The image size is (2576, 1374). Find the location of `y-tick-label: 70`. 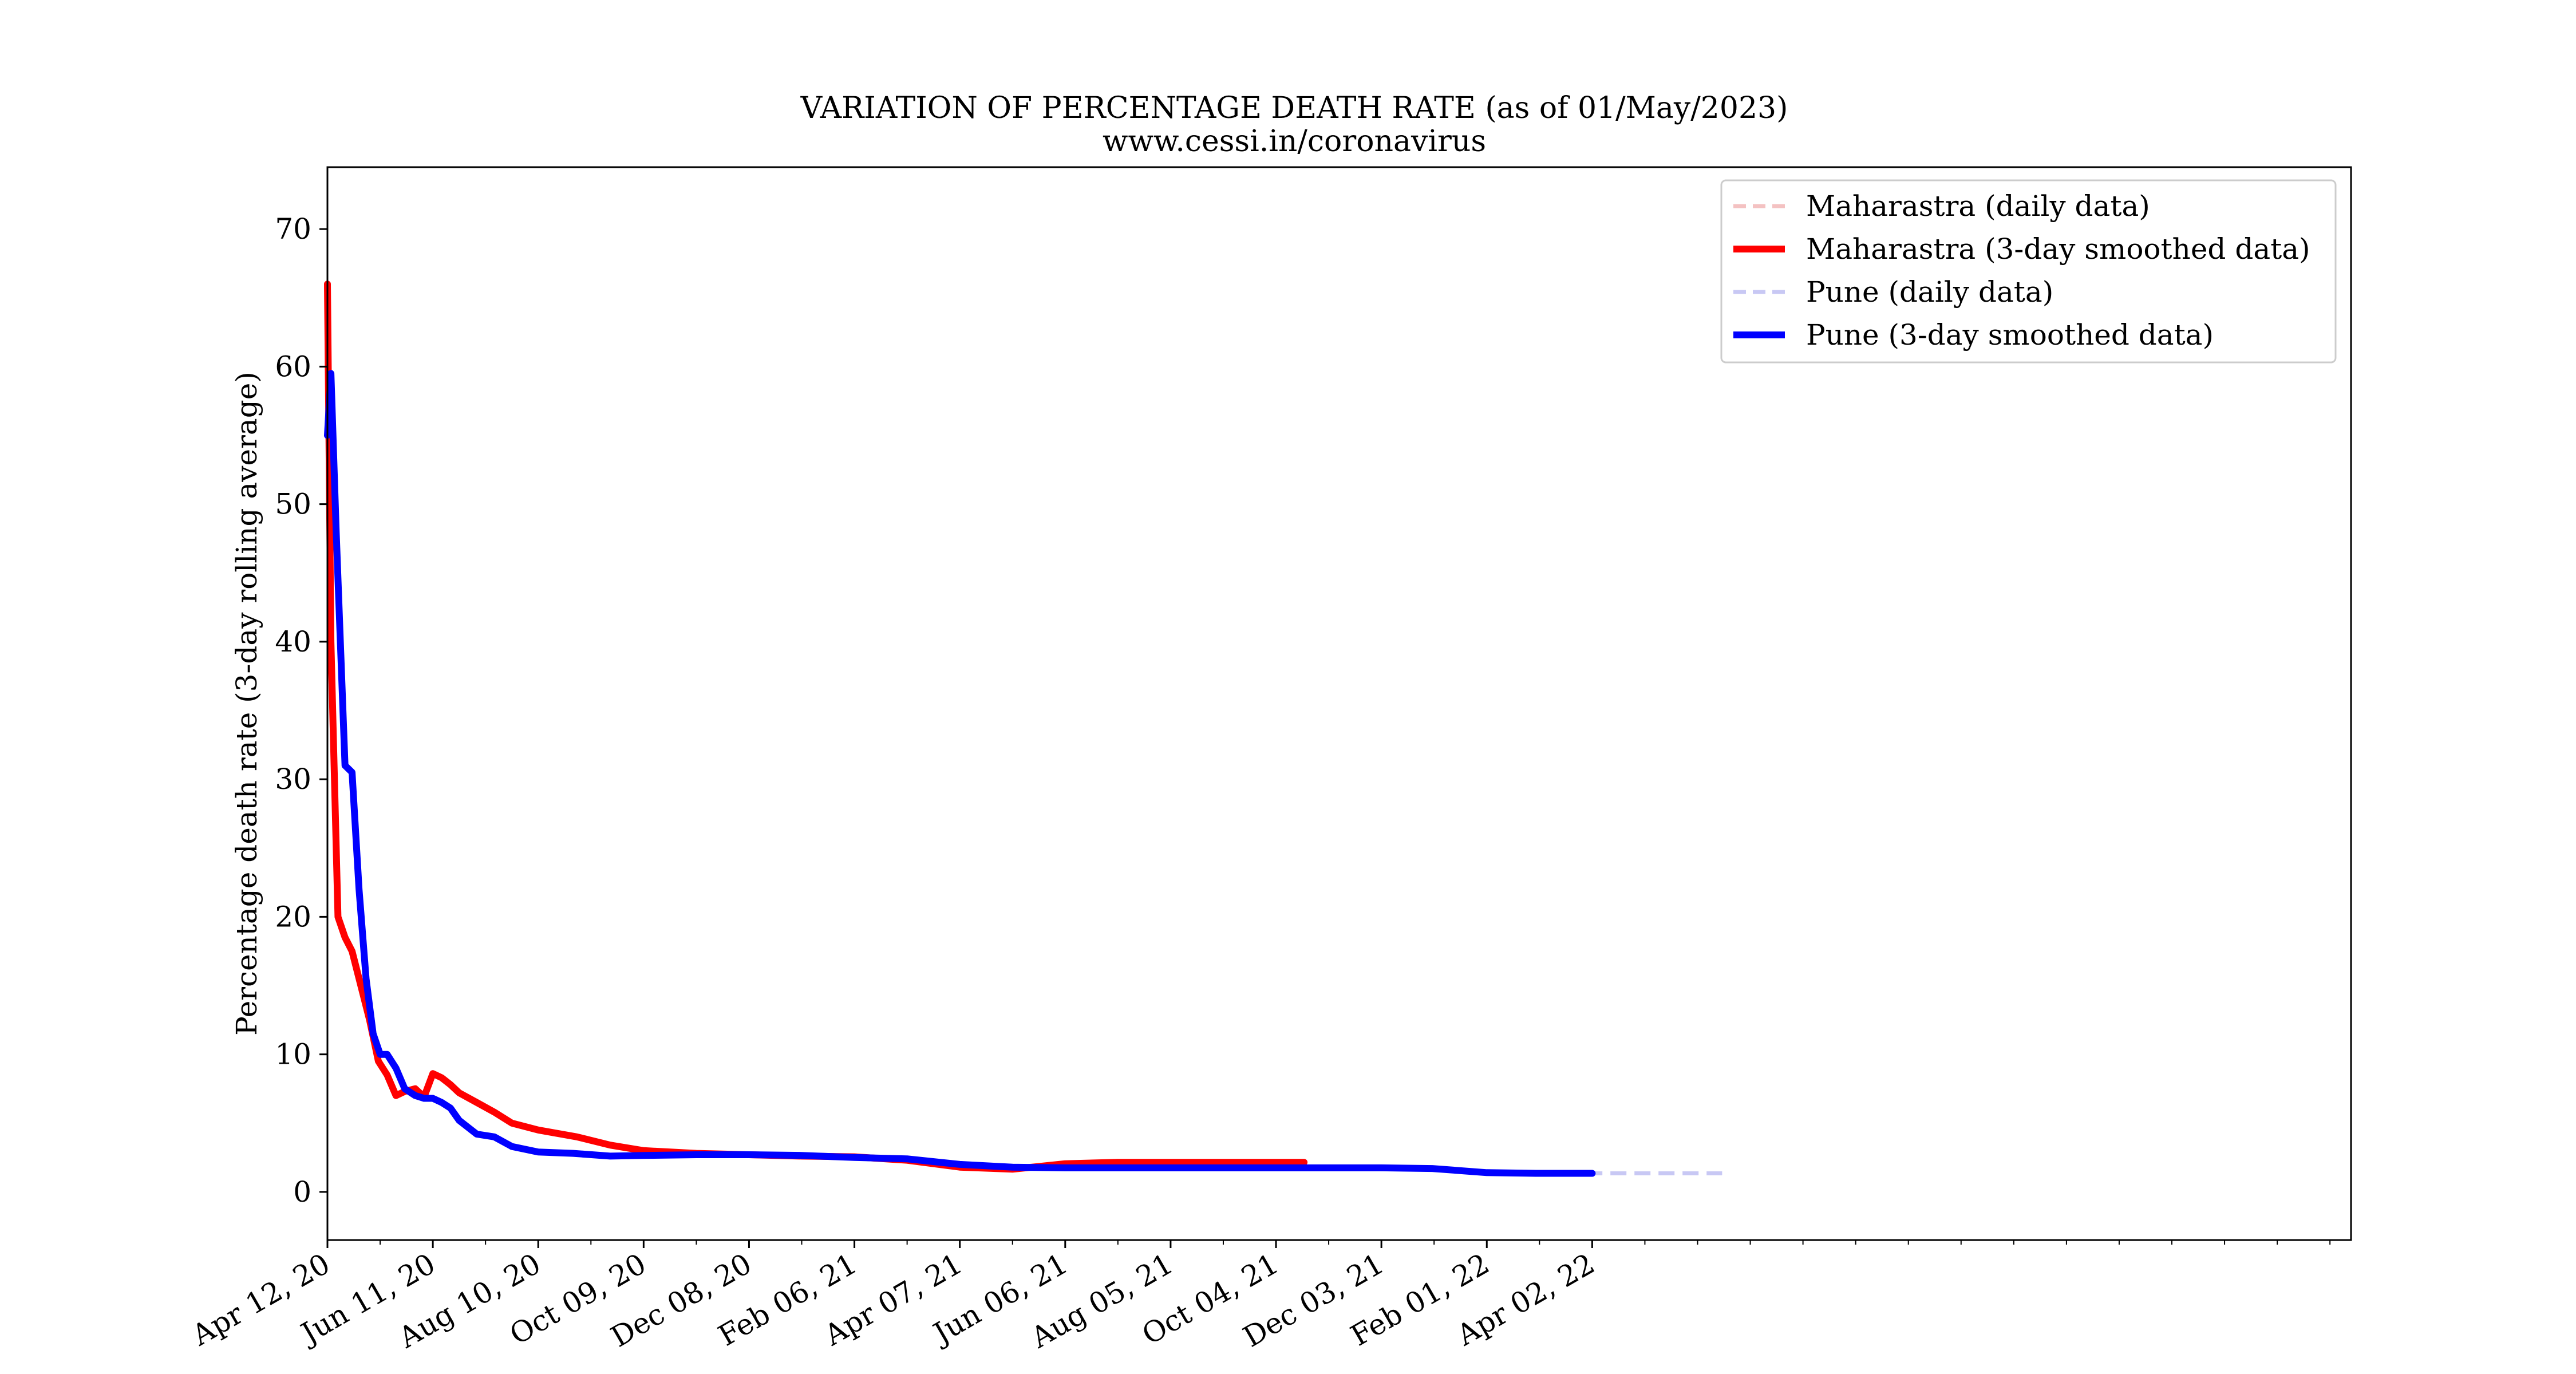

y-tick-label: 70 is located at coordinates (293, 229).